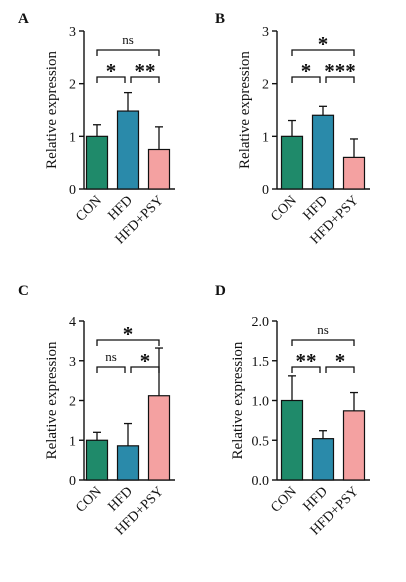 The height and width of the screenshot is (582, 406). Describe the element at coordinates (261, 441) in the screenshot. I see `y-tick-label: 0.5` at that location.